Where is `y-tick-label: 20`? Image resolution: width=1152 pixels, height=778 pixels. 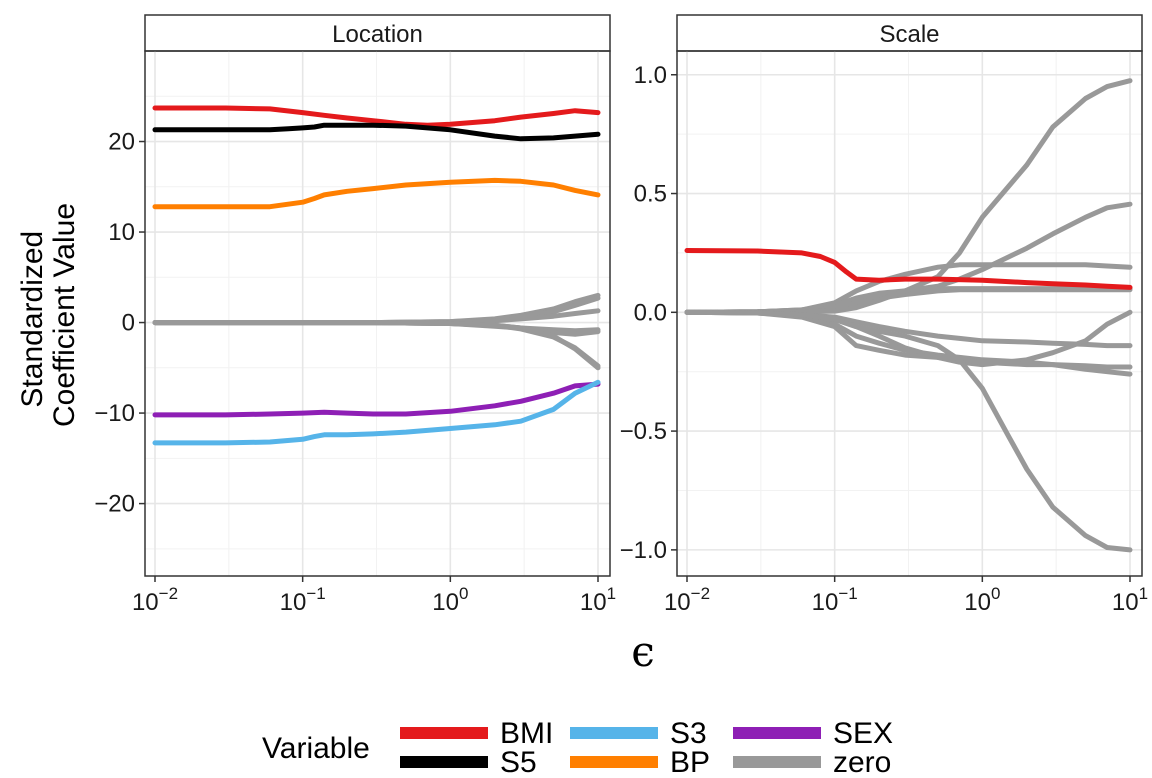
y-tick-label: 20 is located at coordinates (121, 142).